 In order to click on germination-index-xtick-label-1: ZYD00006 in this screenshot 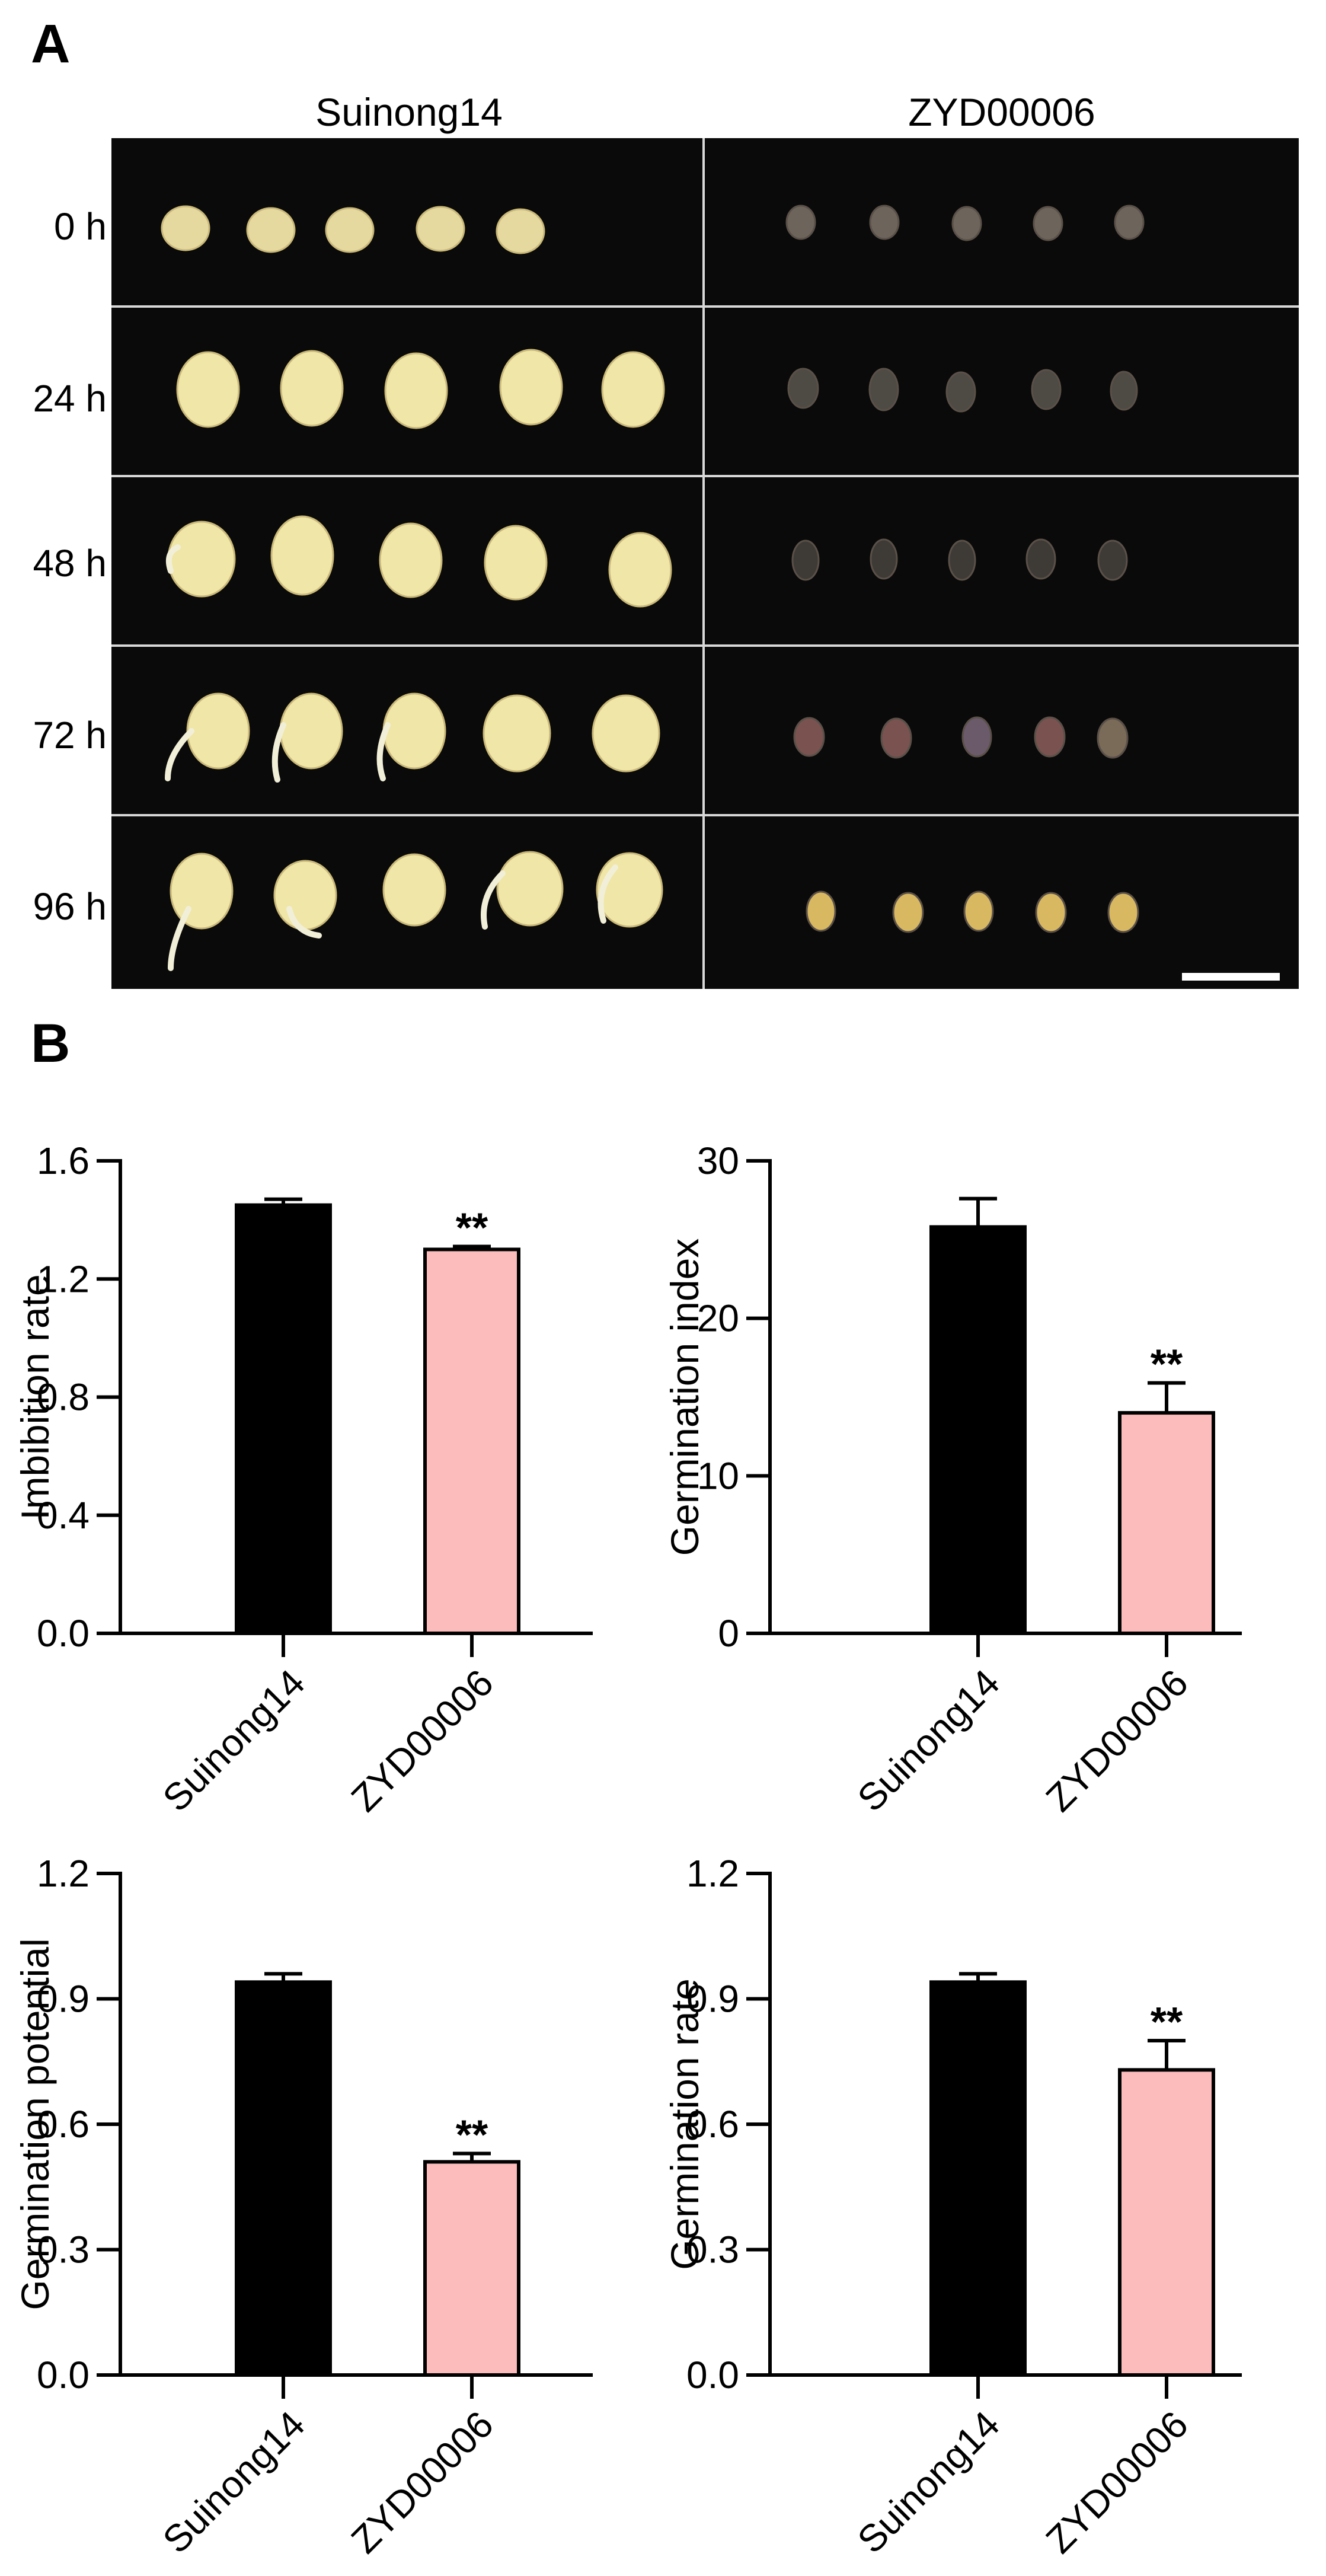, I will do `click(1117, 1740)`.